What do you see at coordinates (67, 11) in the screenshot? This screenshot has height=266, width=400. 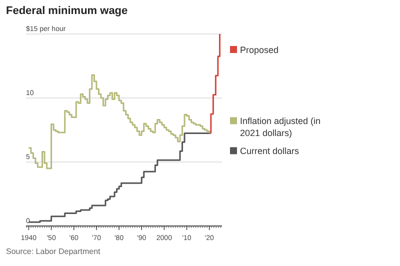 I see `chart-title: Federal minimum wage` at bounding box center [67, 11].